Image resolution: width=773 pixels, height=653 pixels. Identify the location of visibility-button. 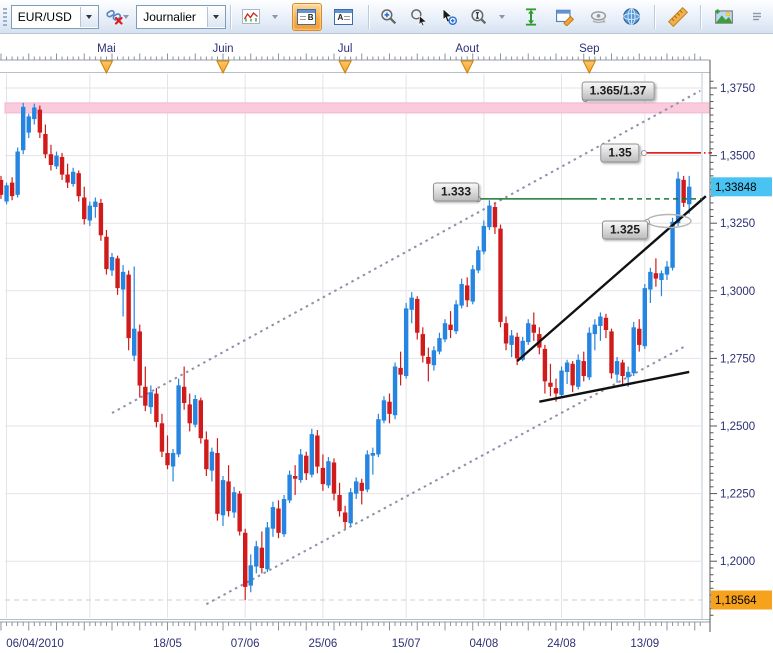
(599, 17).